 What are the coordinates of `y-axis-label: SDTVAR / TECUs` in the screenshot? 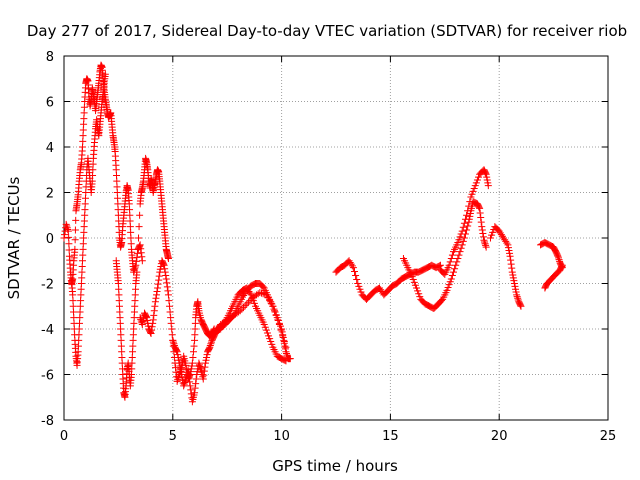 It's located at (14, 237).